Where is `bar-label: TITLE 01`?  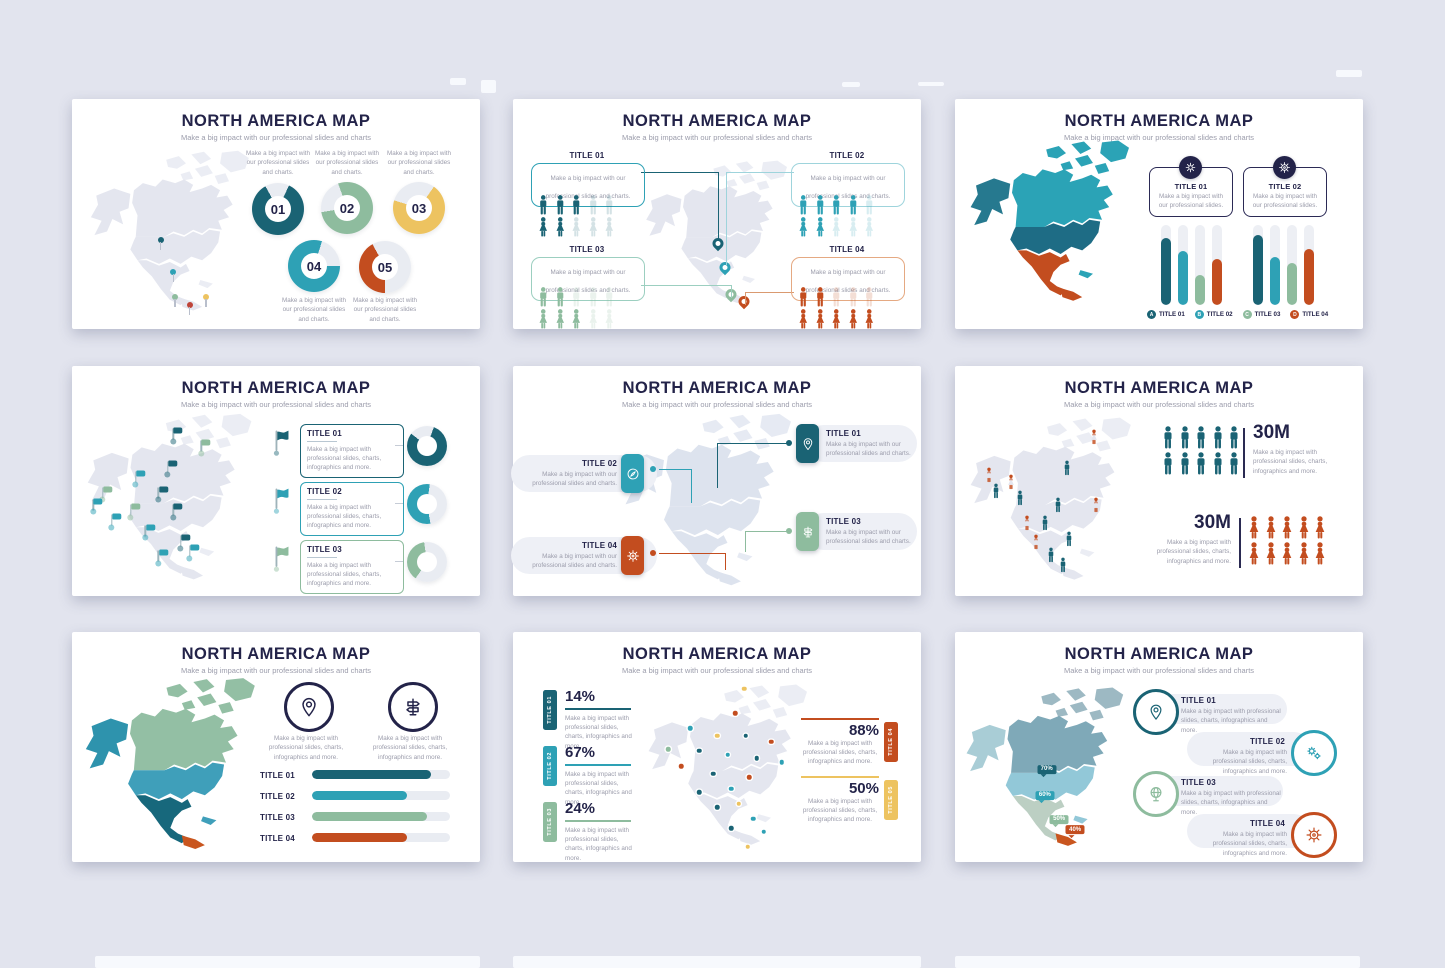
bar-label: TITLE 01 is located at coordinates (277, 775).